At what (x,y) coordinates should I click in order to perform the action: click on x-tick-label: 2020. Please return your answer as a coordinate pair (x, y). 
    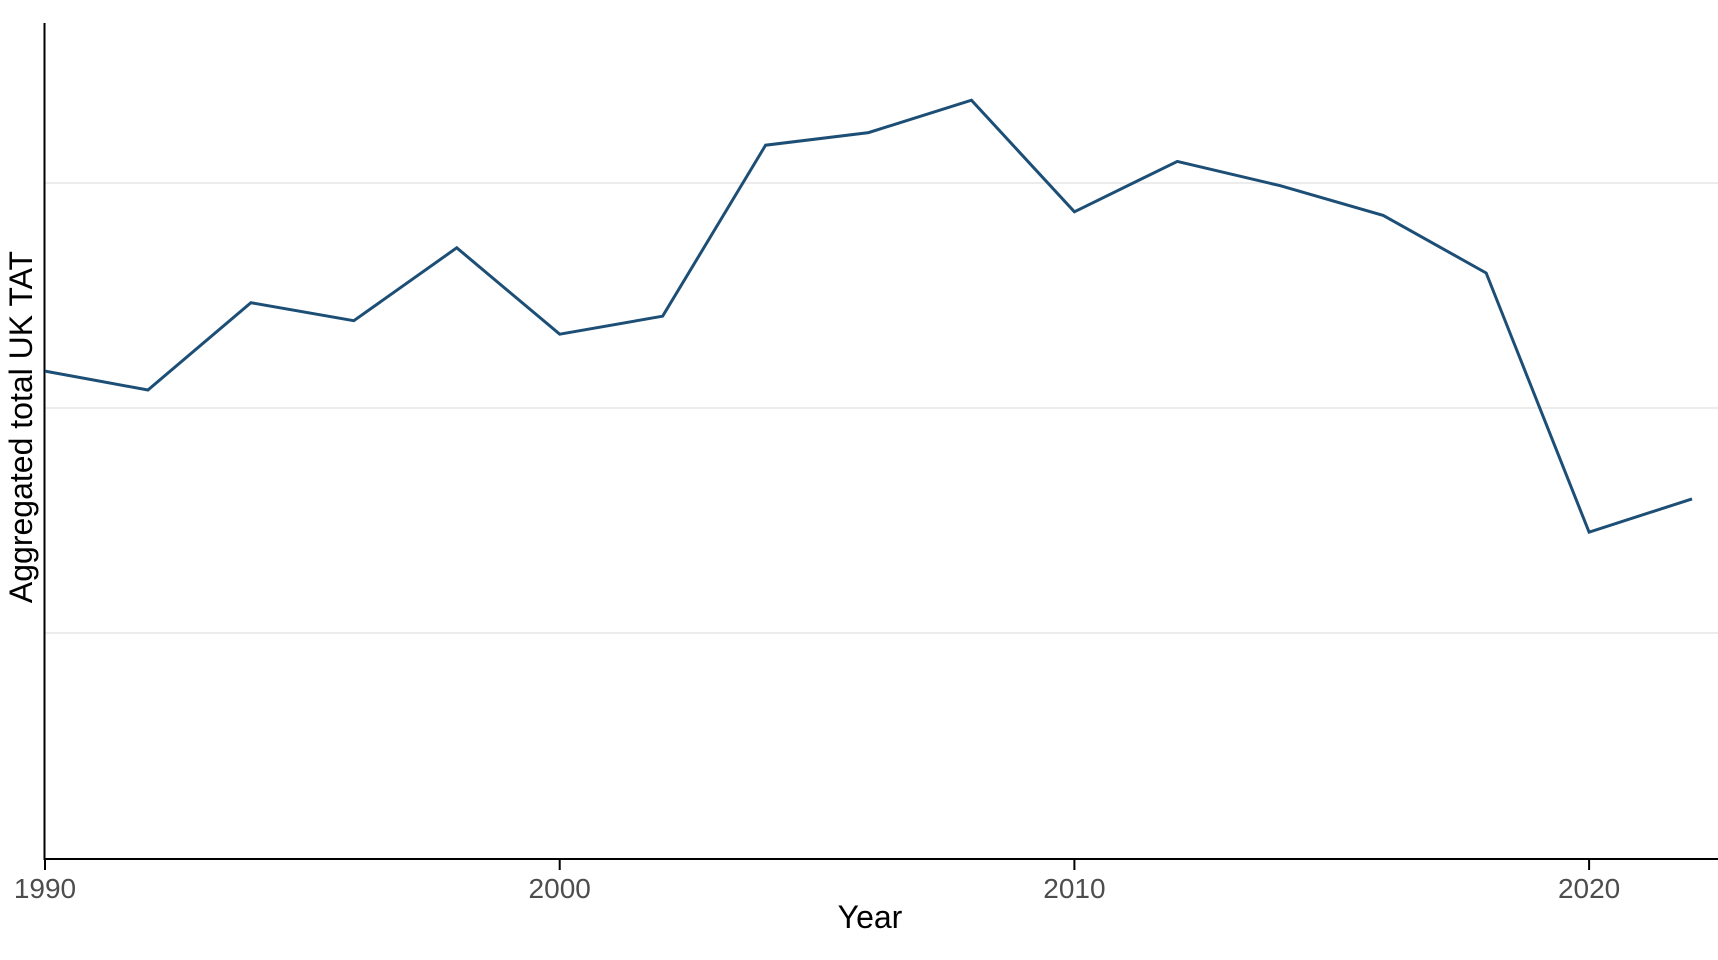
    Looking at the image, I should click on (1589, 888).